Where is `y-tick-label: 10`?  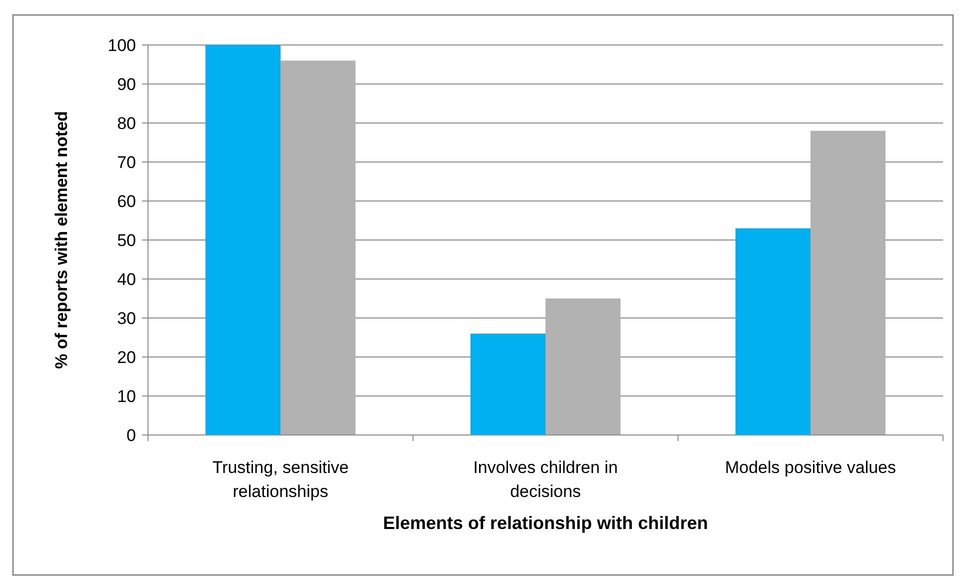 y-tick-label: 10 is located at coordinates (126, 396).